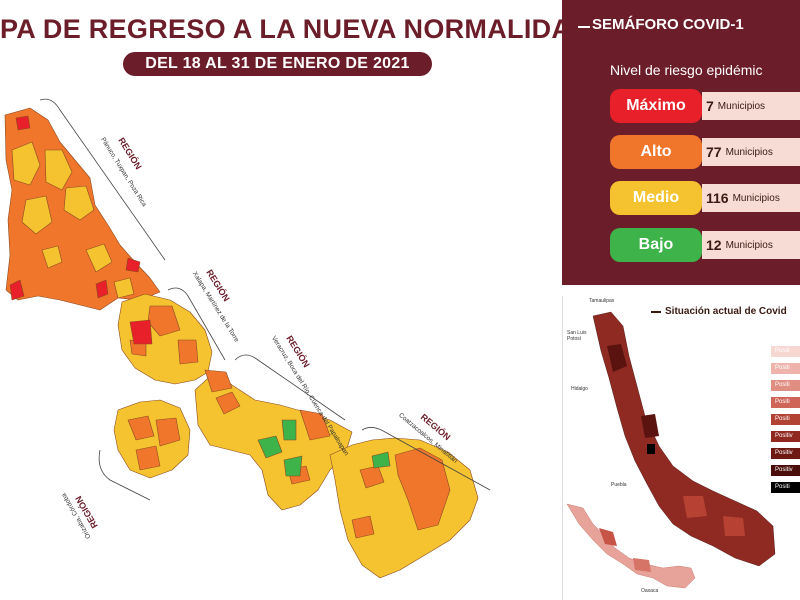  Describe the element at coordinates (99, 258) in the screenshot. I see `north-yellow-f` at that location.